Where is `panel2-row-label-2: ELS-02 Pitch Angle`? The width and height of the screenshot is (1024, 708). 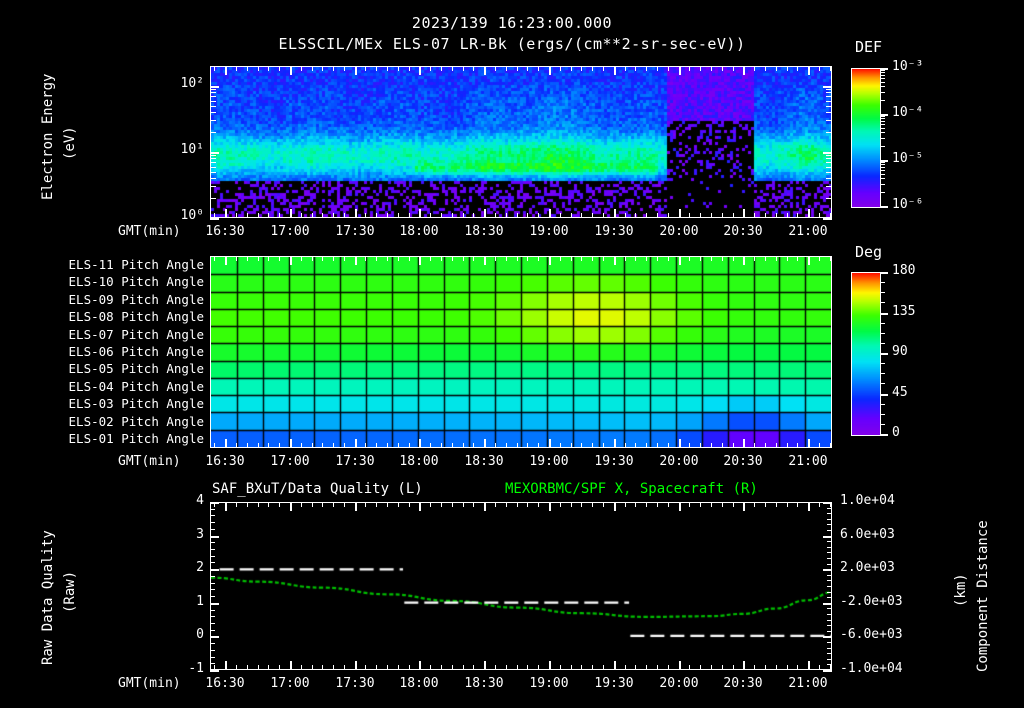
panel2-row-label-2: ELS-02 Pitch Angle is located at coordinates (136, 421).